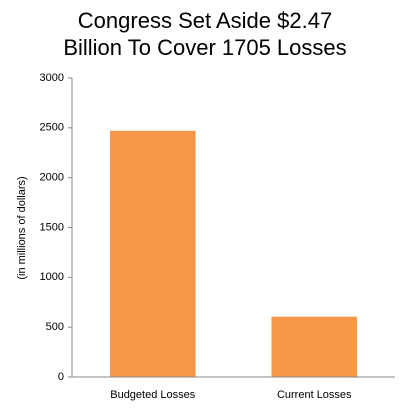 This screenshot has height=408, width=401. What do you see at coordinates (205, 20) in the screenshot?
I see `chart-title: Congress Set Aside $2.47` at bounding box center [205, 20].